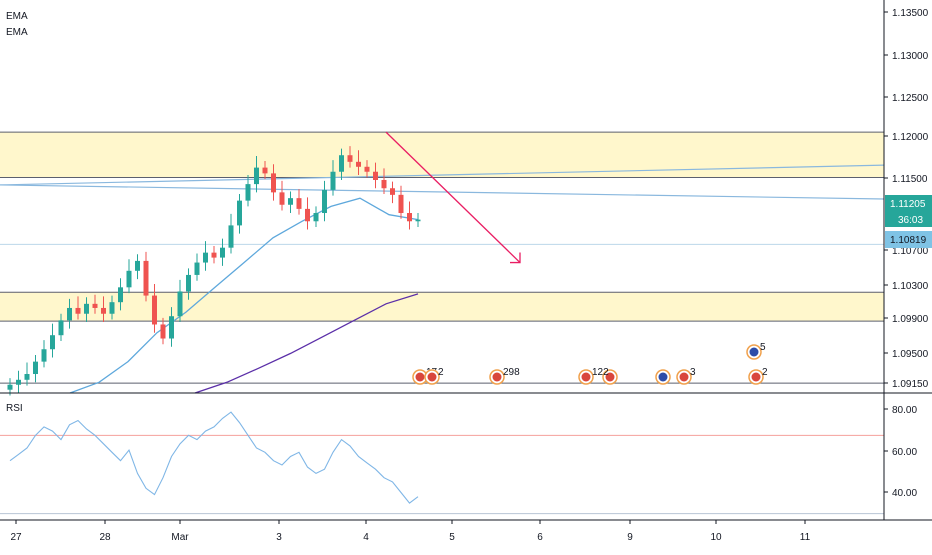  What do you see at coordinates (910, 179) in the screenshot?
I see `price-tick-label: 1.11500` at bounding box center [910, 179].